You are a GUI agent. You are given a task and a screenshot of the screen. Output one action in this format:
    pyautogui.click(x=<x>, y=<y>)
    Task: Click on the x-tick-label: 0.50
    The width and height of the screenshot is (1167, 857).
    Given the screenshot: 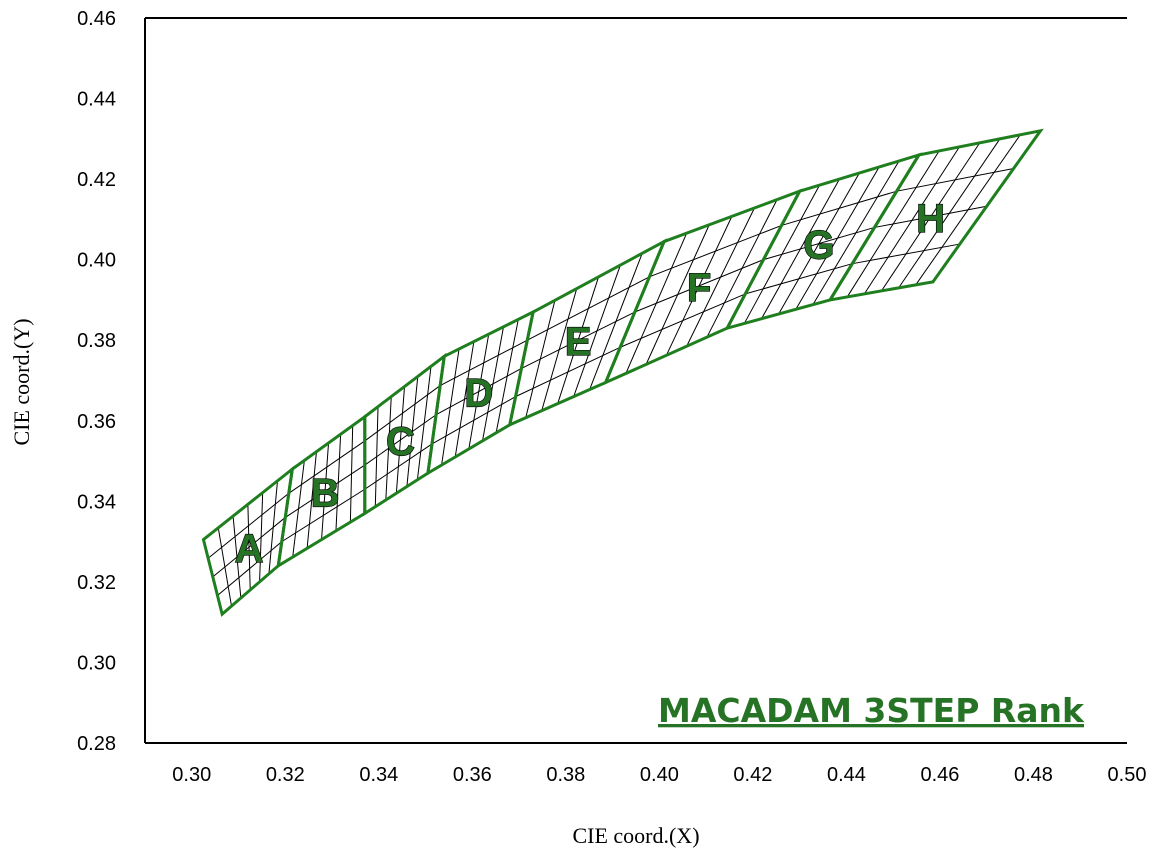 What is the action you would take?
    pyautogui.click(x=1127, y=775)
    